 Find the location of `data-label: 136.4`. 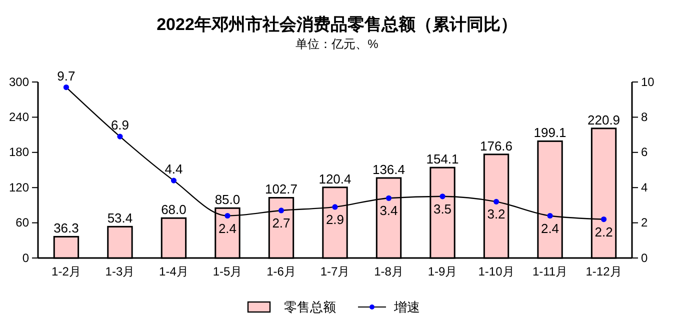

data-label: 136.4 is located at coordinates (389, 169).